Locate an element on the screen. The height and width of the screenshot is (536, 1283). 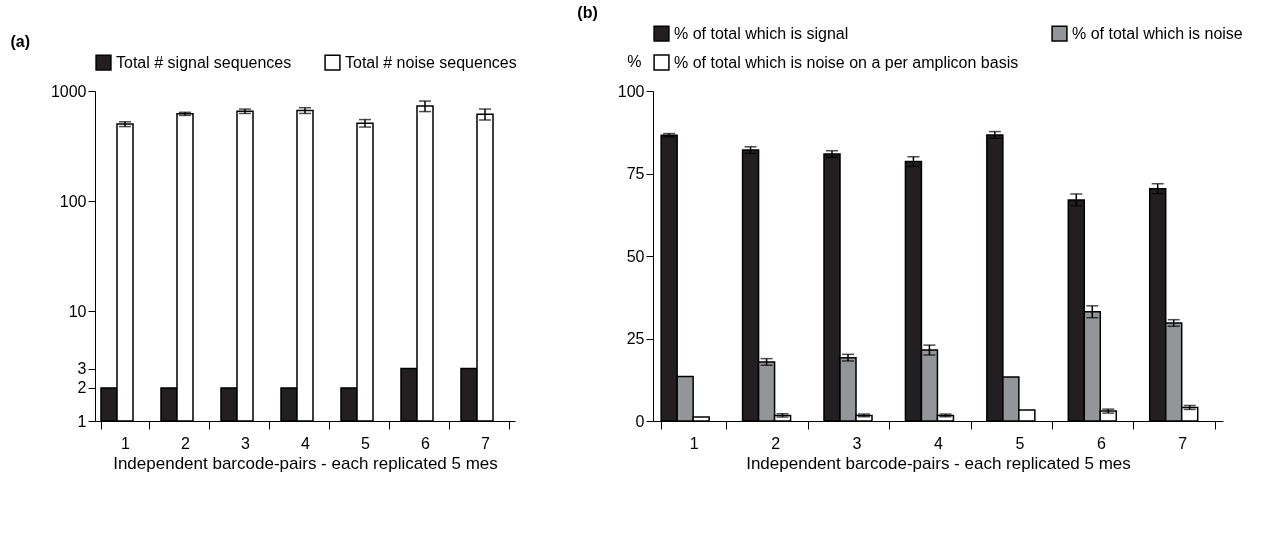
legend-label: % of total which is signal is located at coordinates (761, 33).